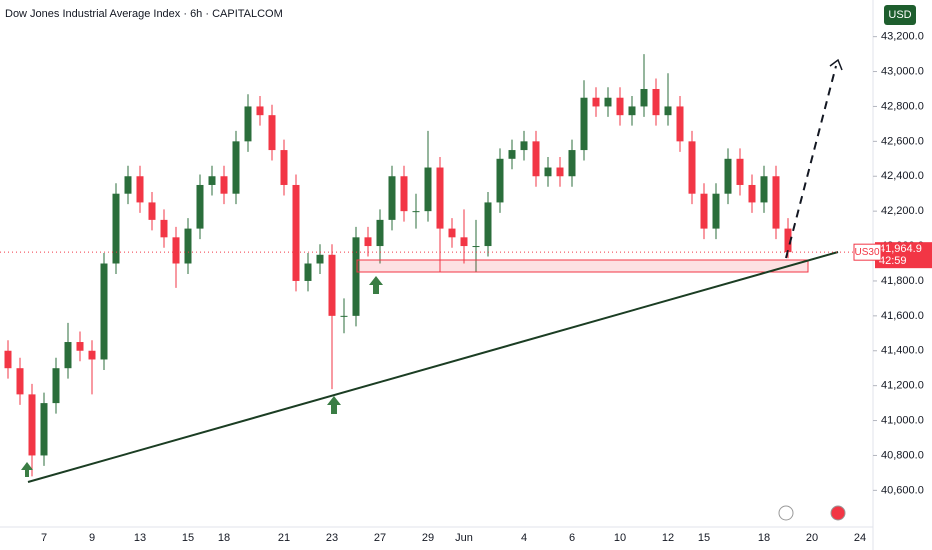  What do you see at coordinates (902, 490) in the screenshot?
I see `y-tick-label: 40,600.0` at bounding box center [902, 490].